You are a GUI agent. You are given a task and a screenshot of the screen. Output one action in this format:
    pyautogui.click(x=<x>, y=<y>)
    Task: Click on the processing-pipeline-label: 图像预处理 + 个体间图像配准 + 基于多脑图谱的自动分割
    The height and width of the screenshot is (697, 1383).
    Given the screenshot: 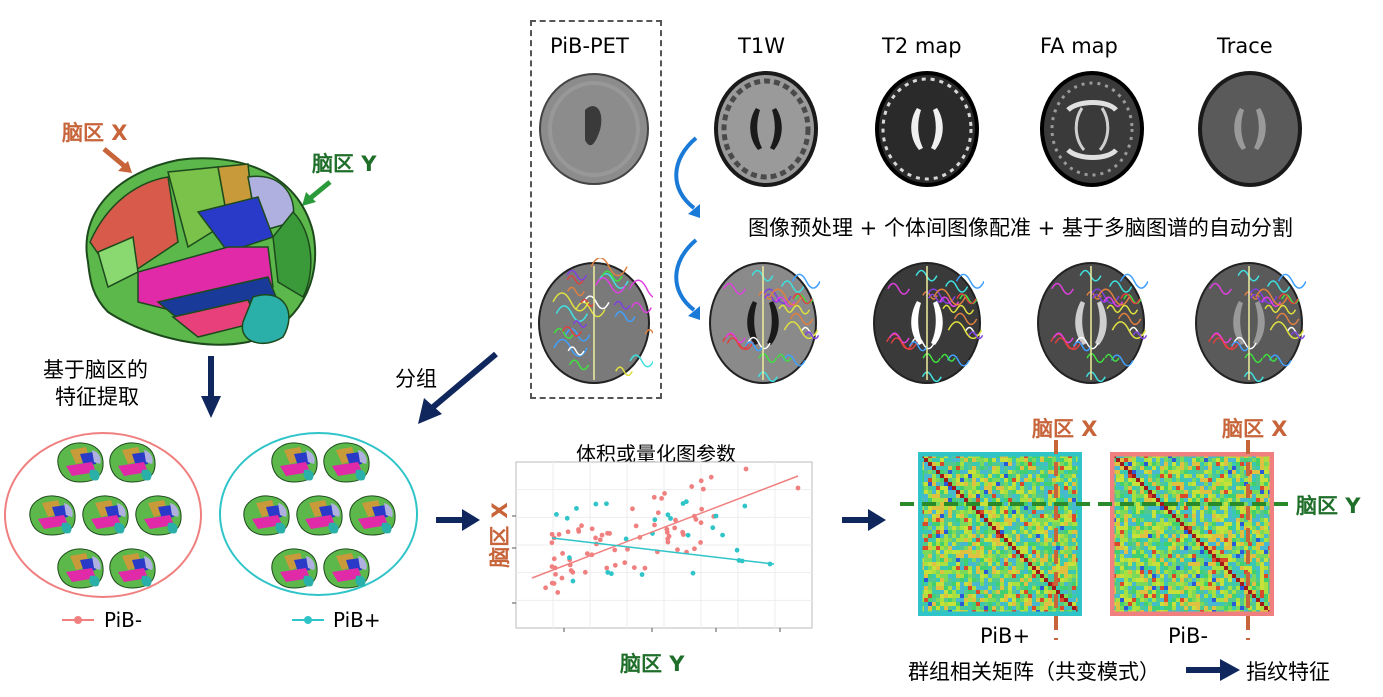 What is the action you would take?
    pyautogui.click(x=1020, y=228)
    